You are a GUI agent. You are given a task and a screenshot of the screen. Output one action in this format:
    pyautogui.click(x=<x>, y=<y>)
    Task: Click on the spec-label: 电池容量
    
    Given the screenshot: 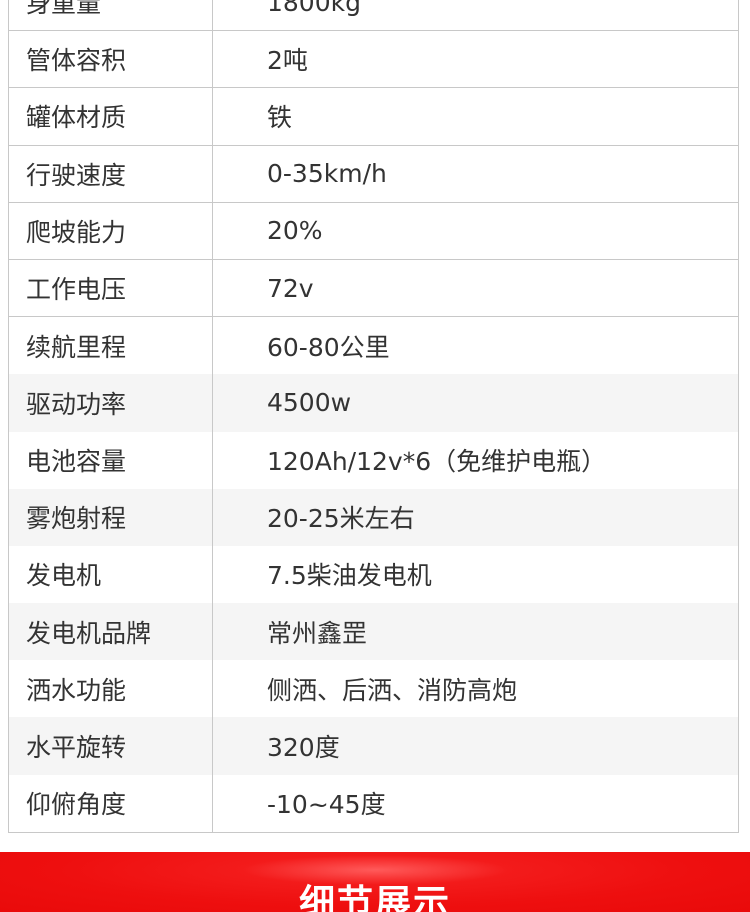 What is the action you would take?
    pyautogui.click(x=111, y=460)
    